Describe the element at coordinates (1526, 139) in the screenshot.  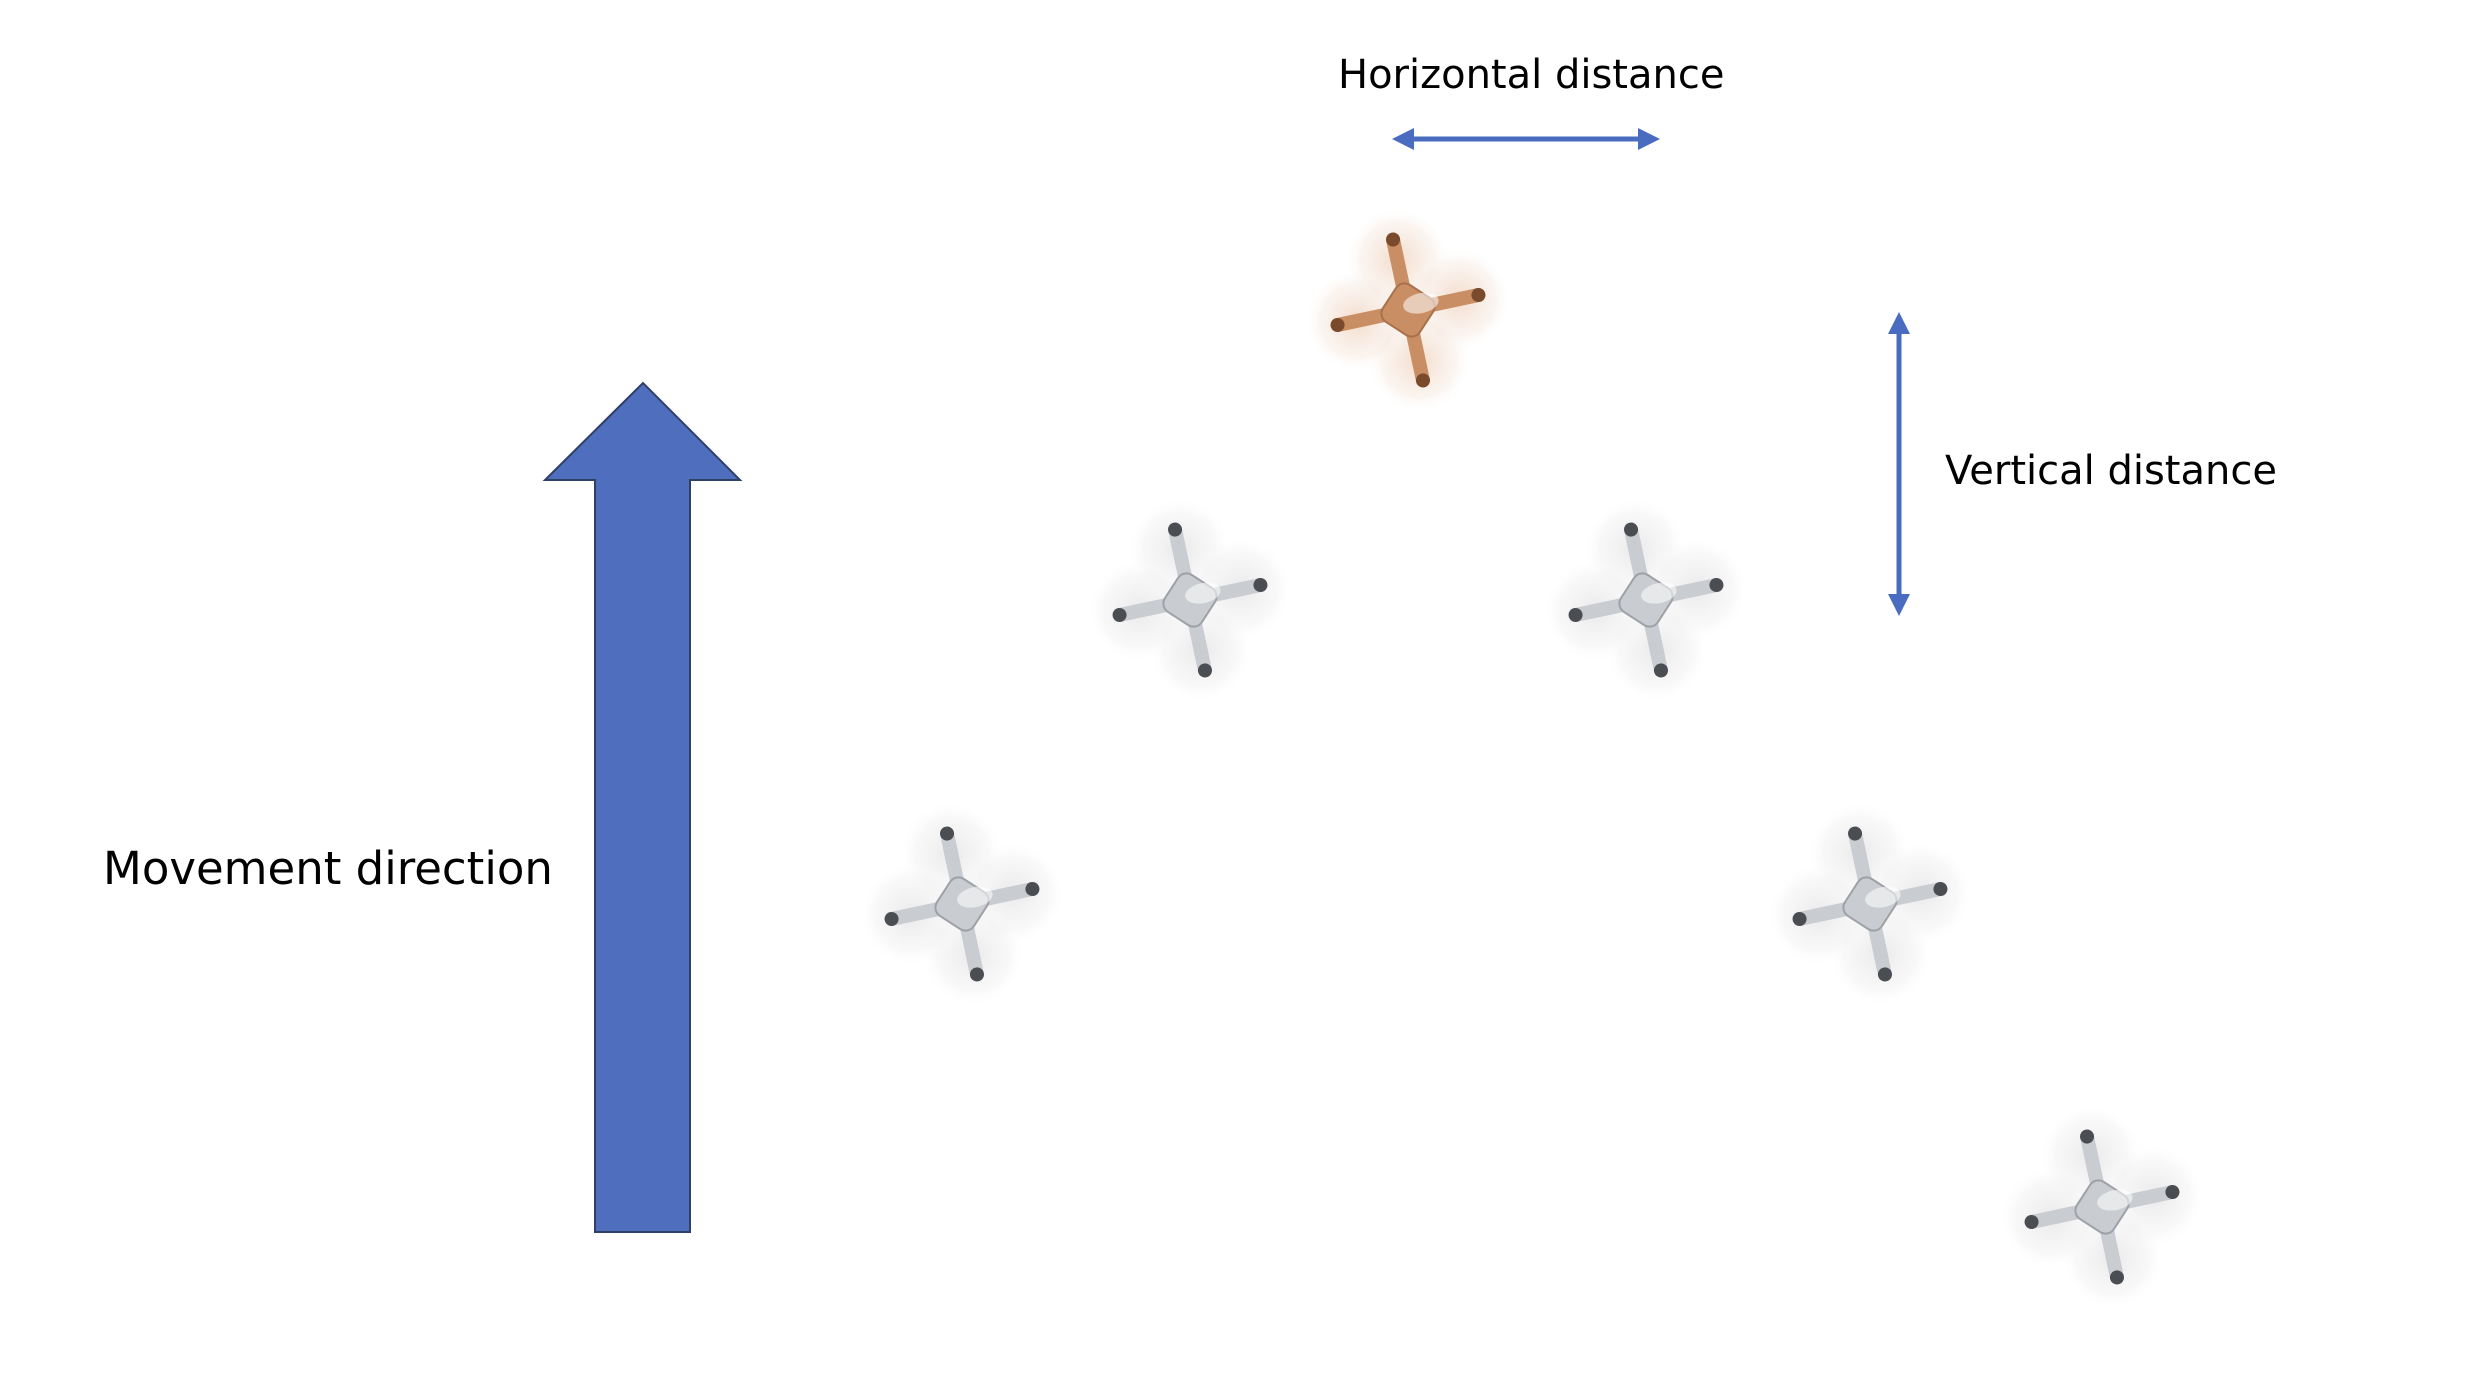
I see `horizontal-distance-arrow` at that location.